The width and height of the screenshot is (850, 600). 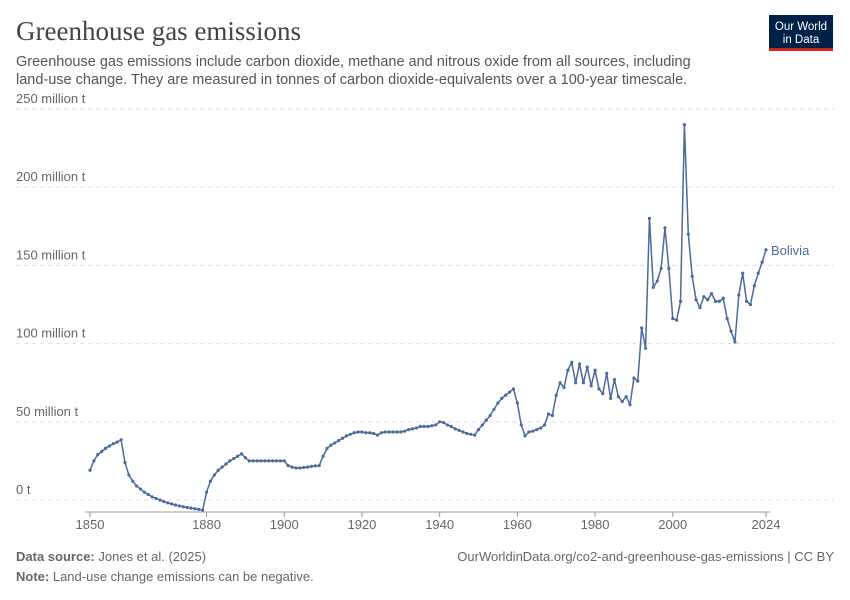 What do you see at coordinates (801, 33) in the screenshot?
I see `logo: Our World in Data` at bounding box center [801, 33].